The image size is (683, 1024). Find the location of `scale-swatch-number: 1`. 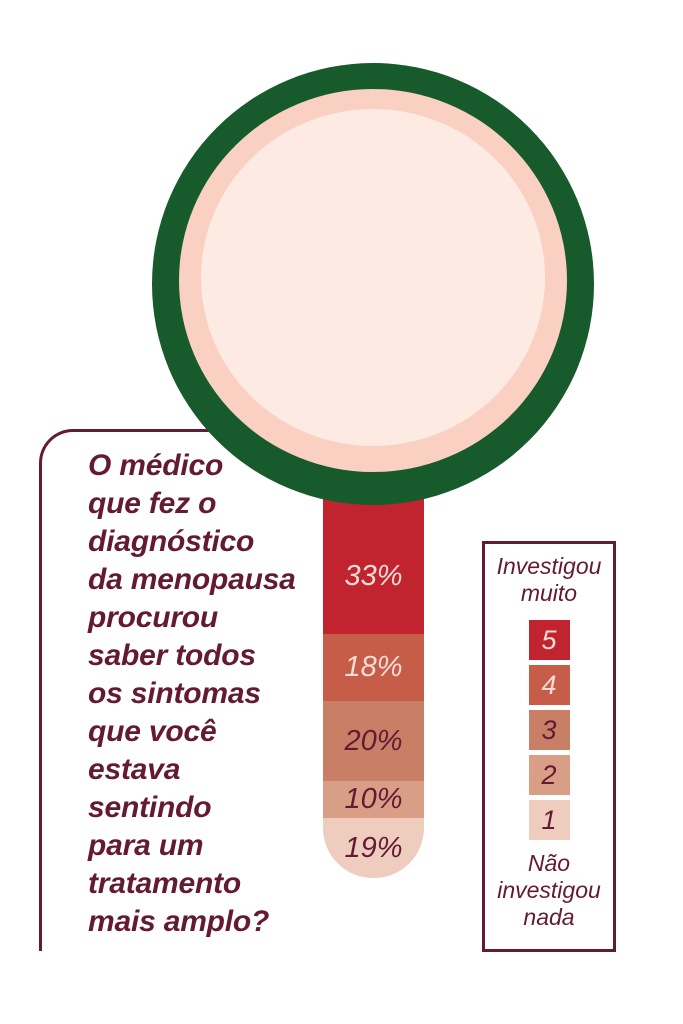

scale-swatch-number: 1 is located at coordinates (549, 819).